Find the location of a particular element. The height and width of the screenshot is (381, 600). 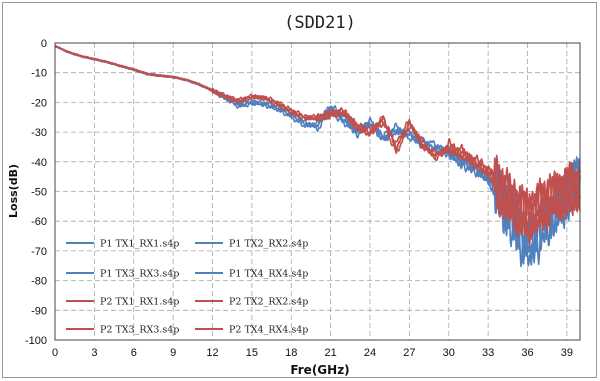

x-tick-label: 21 is located at coordinates (331, 353).